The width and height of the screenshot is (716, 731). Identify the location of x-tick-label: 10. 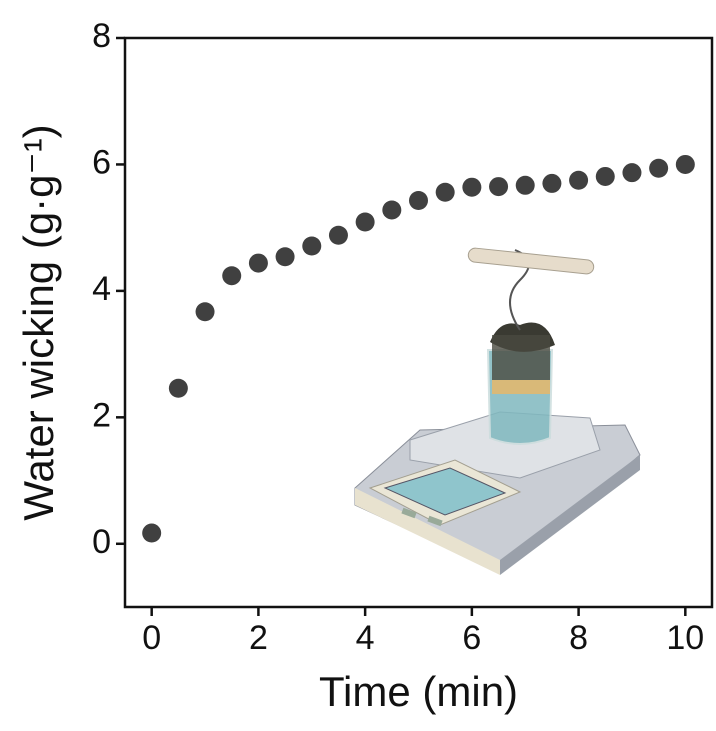
(685, 638).